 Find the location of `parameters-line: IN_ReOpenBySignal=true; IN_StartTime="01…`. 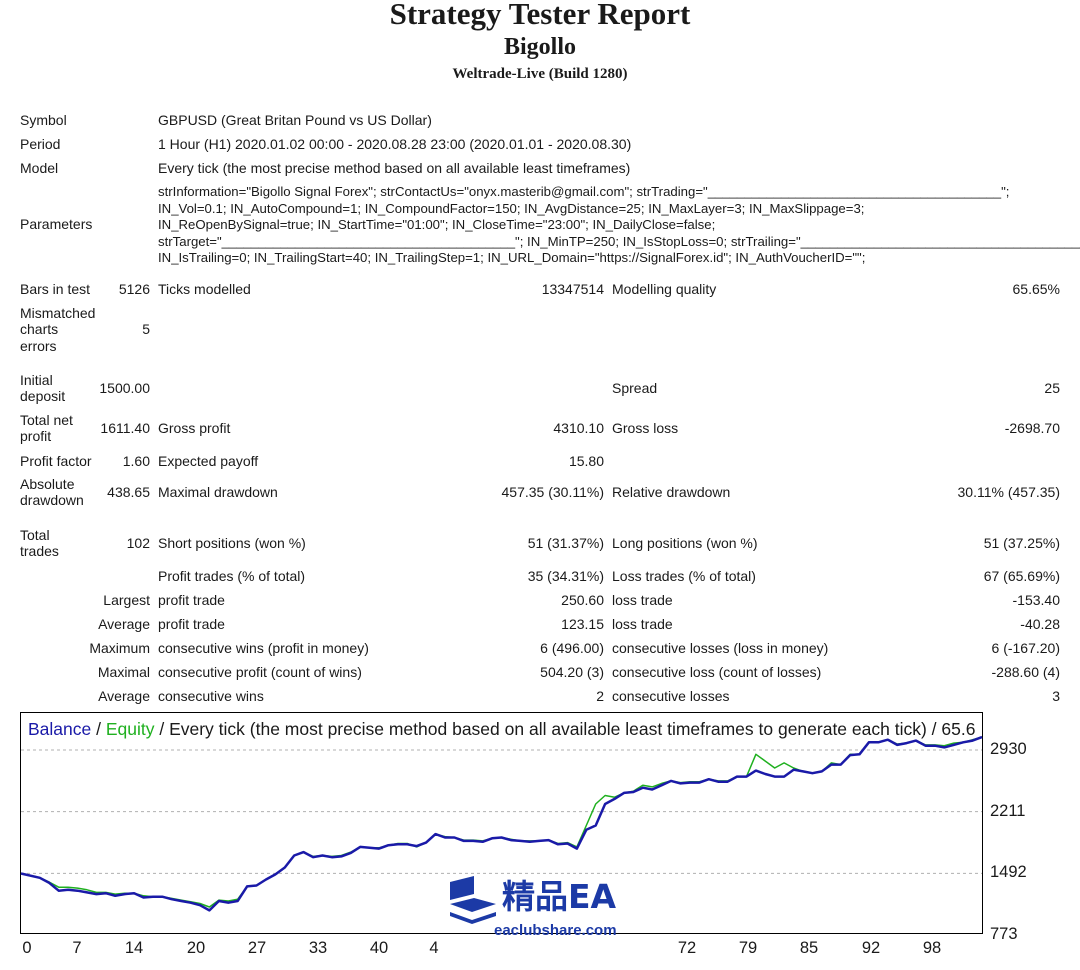

parameters-line: IN_ReOpenBySignal=true; IN_StartTime="01… is located at coordinates (437, 224).